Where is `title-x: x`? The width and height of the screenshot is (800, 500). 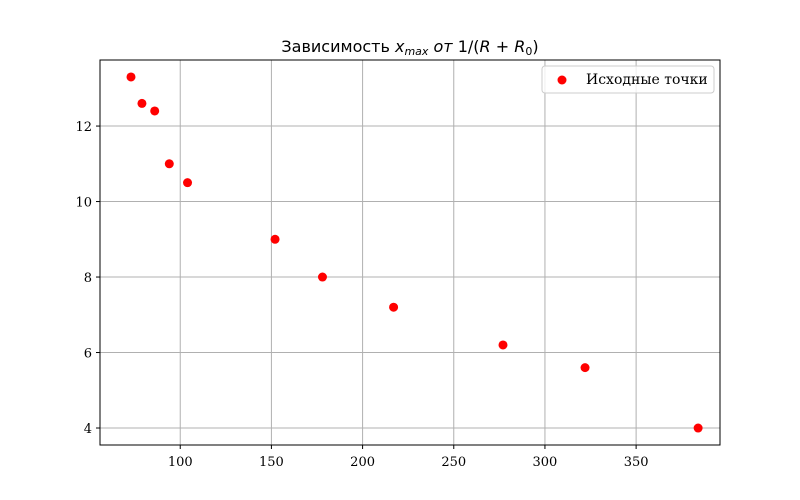
title-x: x is located at coordinates (399, 46).